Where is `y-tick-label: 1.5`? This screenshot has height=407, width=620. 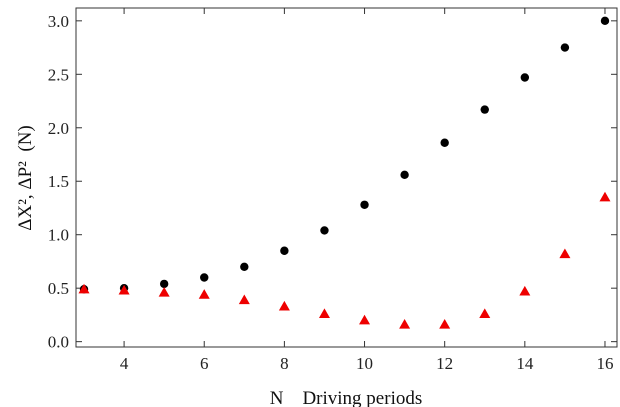
y-tick-label: 1.5 is located at coordinates (58, 181).